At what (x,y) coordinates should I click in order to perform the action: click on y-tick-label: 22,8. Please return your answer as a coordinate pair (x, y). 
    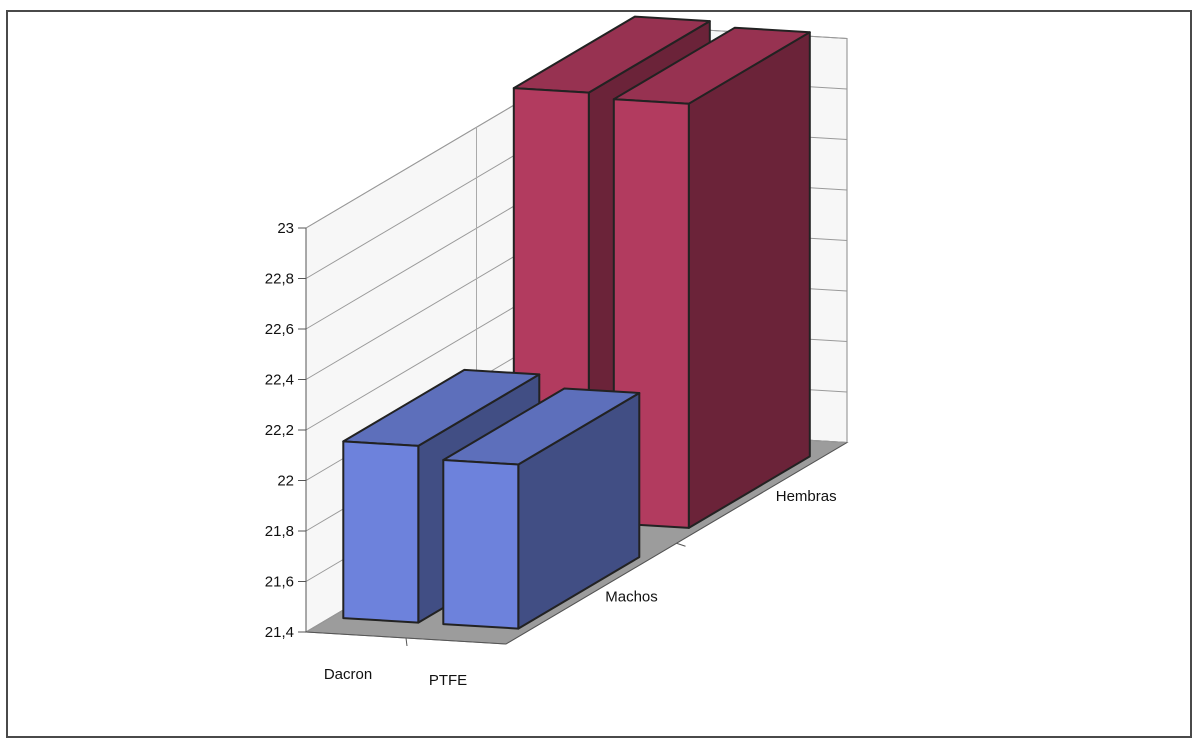
    Looking at the image, I should click on (279, 279).